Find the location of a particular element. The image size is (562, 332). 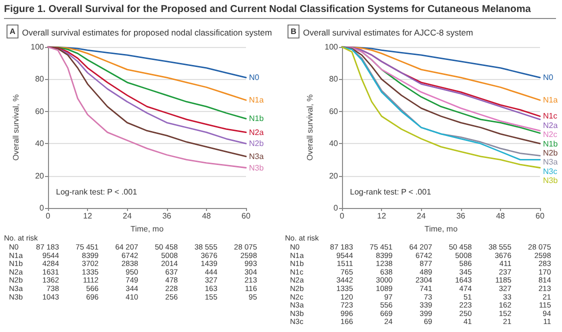

text: Figure 1. Overall Survival for the Proposed and Current Nodal Classification Systems for Cutaneous Melanoma is located at coordinates (280, 11).